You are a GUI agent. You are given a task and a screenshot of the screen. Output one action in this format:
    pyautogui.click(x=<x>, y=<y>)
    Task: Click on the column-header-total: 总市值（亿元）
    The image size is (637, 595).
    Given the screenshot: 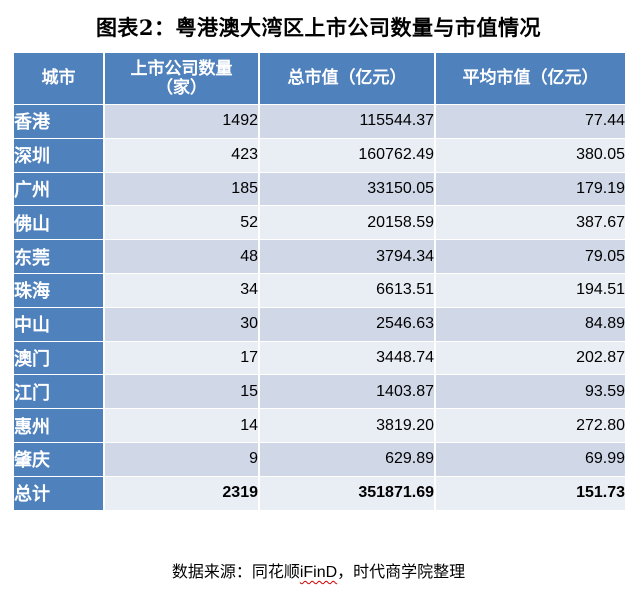 What is the action you would take?
    pyautogui.click(x=348, y=79)
    